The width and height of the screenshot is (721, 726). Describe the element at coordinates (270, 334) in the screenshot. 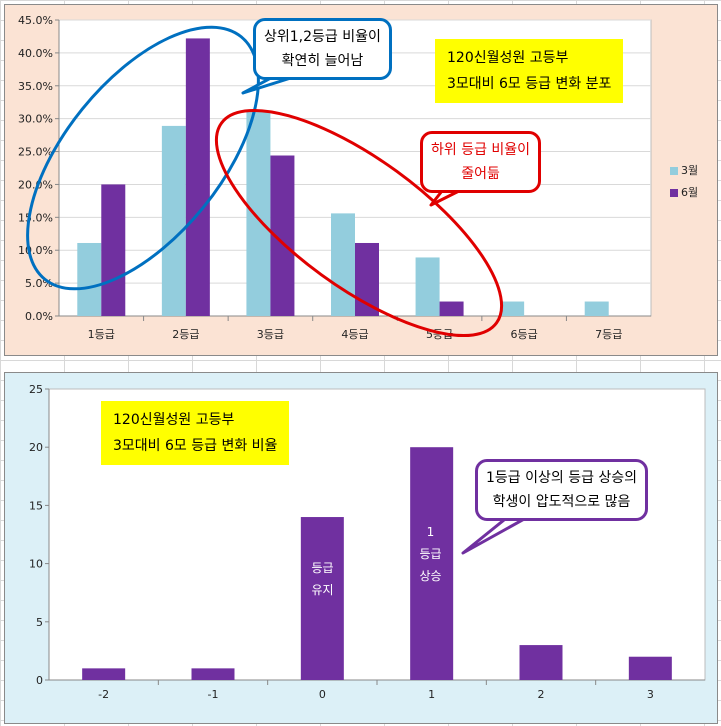

I see `chart1-xtick-label: 3등급` at that location.